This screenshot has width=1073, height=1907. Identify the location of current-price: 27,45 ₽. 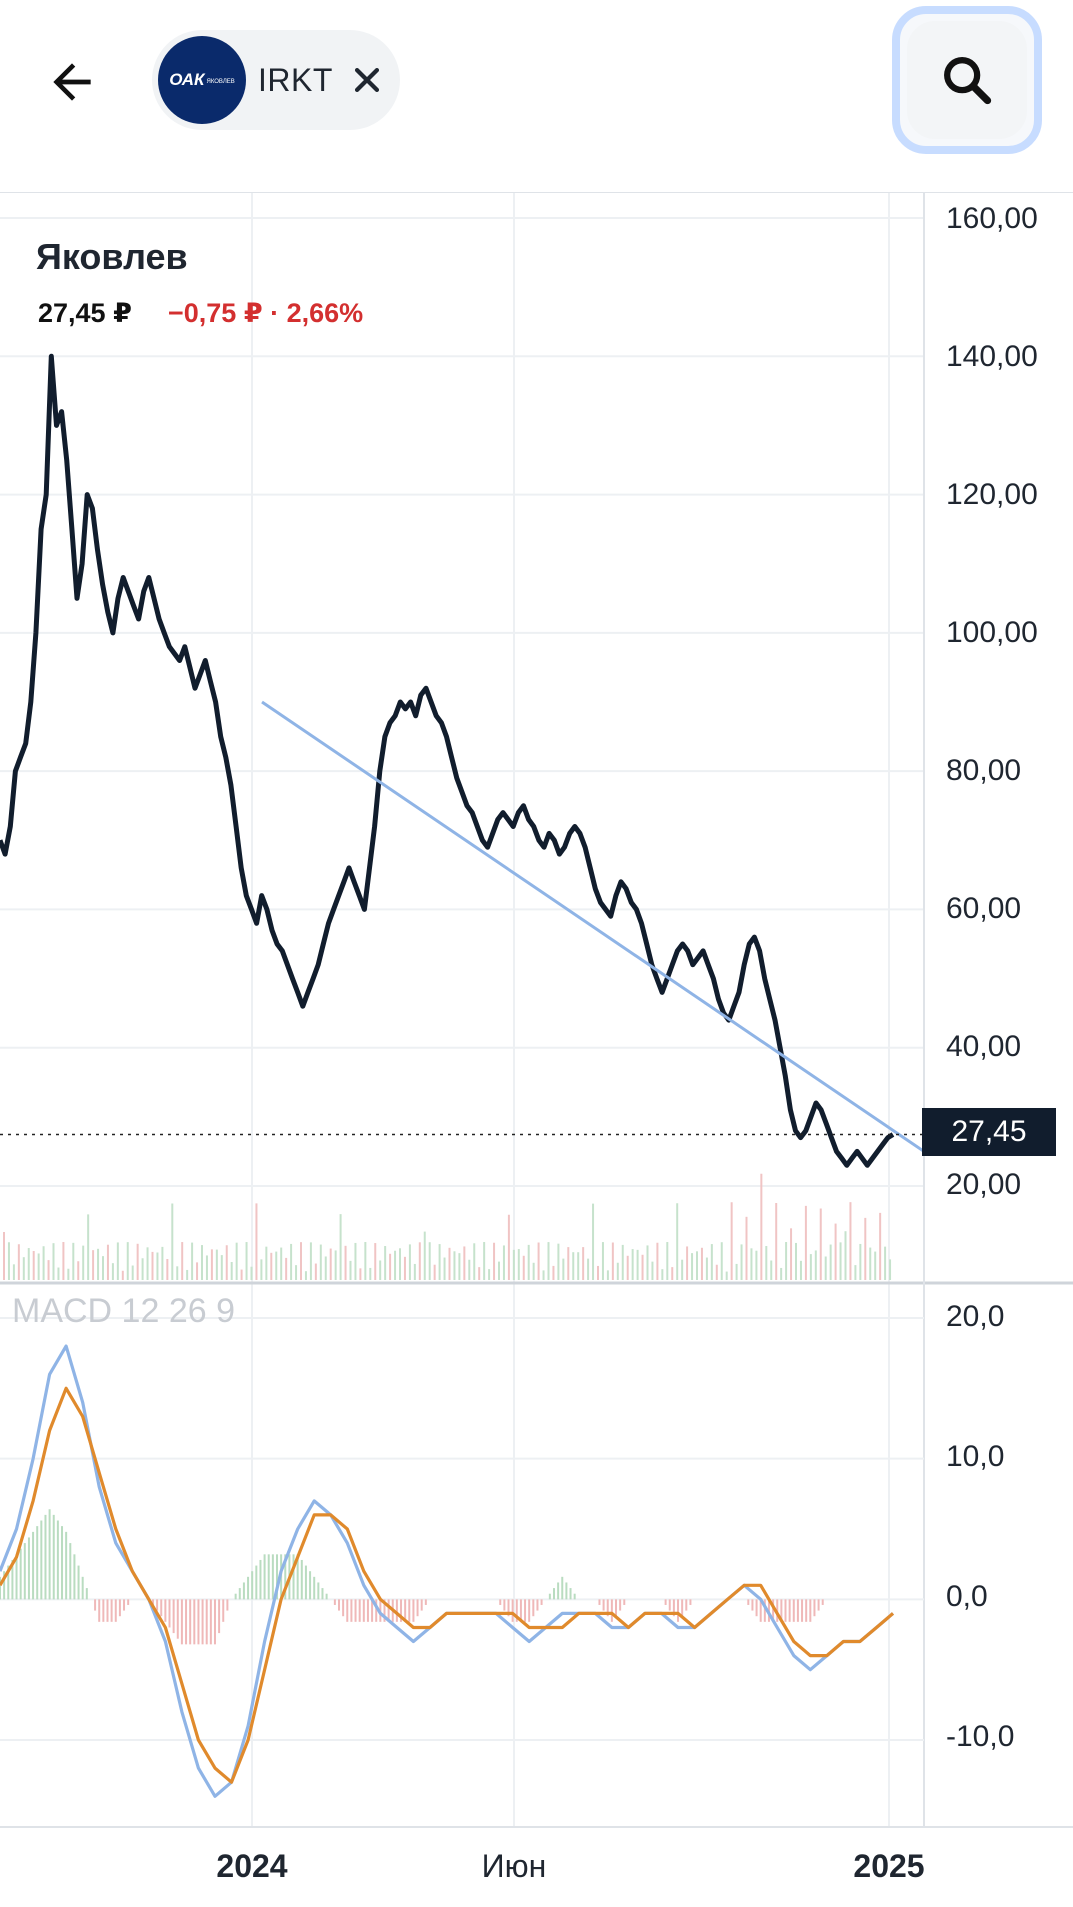
(85, 313).